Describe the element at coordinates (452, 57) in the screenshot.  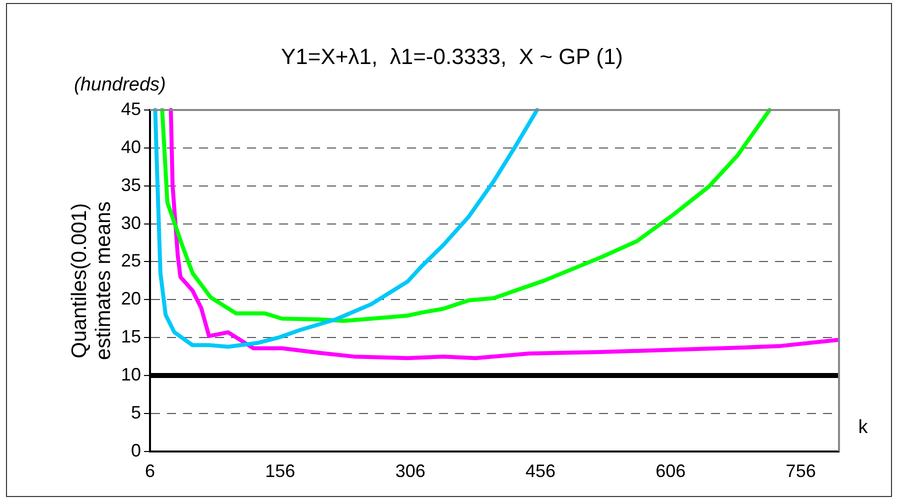
I see `chart-title: Y1=X+λ1, λ1=-0.3333, X ~ GP (1)` at that location.